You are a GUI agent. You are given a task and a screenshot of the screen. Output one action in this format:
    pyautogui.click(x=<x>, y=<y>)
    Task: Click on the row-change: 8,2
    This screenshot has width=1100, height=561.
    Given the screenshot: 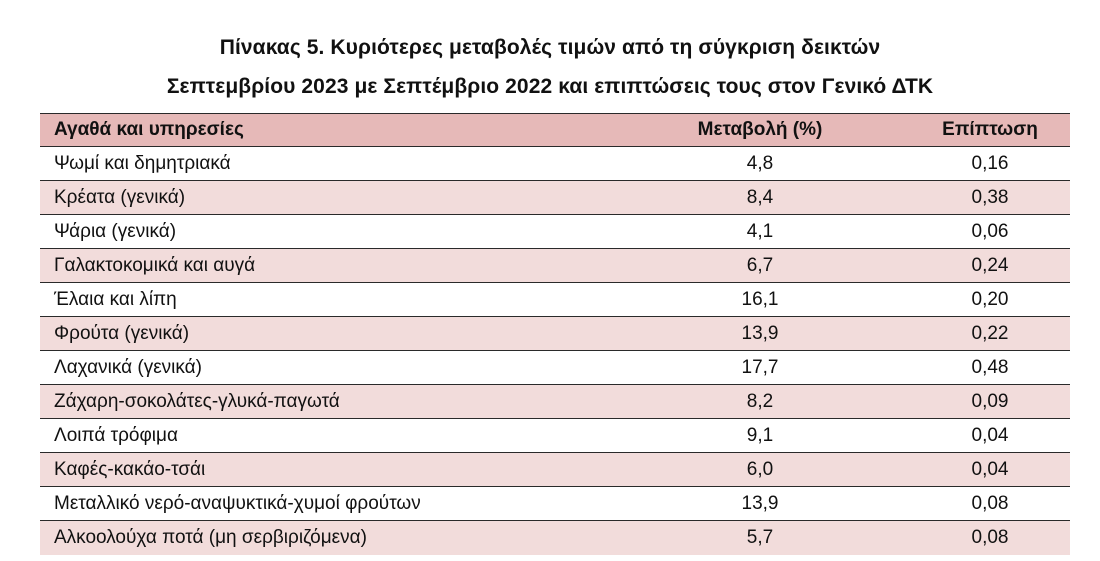 What is the action you would take?
    pyautogui.click(x=760, y=401)
    